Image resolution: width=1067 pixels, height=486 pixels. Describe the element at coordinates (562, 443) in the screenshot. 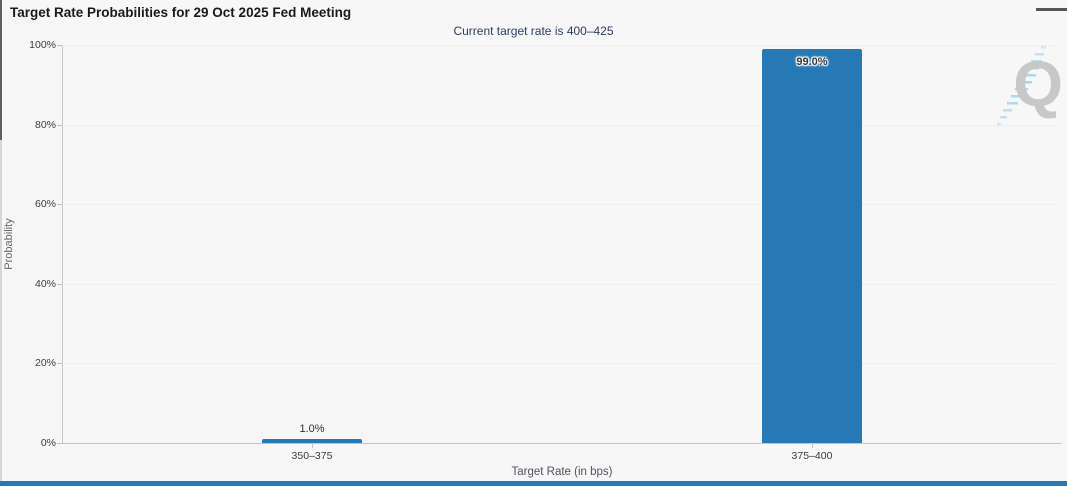

I see `x-axis-line` at that location.